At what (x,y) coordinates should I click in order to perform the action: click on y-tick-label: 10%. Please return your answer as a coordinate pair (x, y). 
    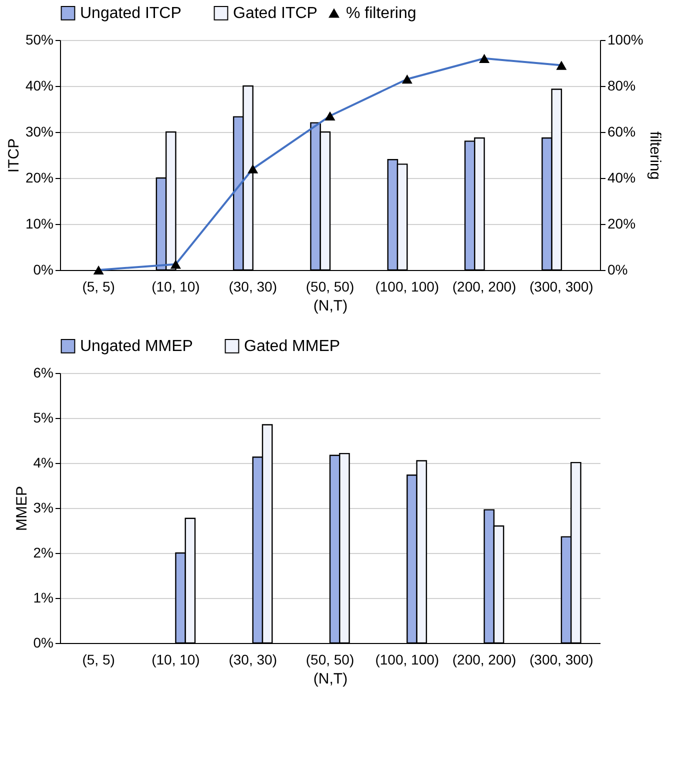
    Looking at the image, I should click on (39, 224).